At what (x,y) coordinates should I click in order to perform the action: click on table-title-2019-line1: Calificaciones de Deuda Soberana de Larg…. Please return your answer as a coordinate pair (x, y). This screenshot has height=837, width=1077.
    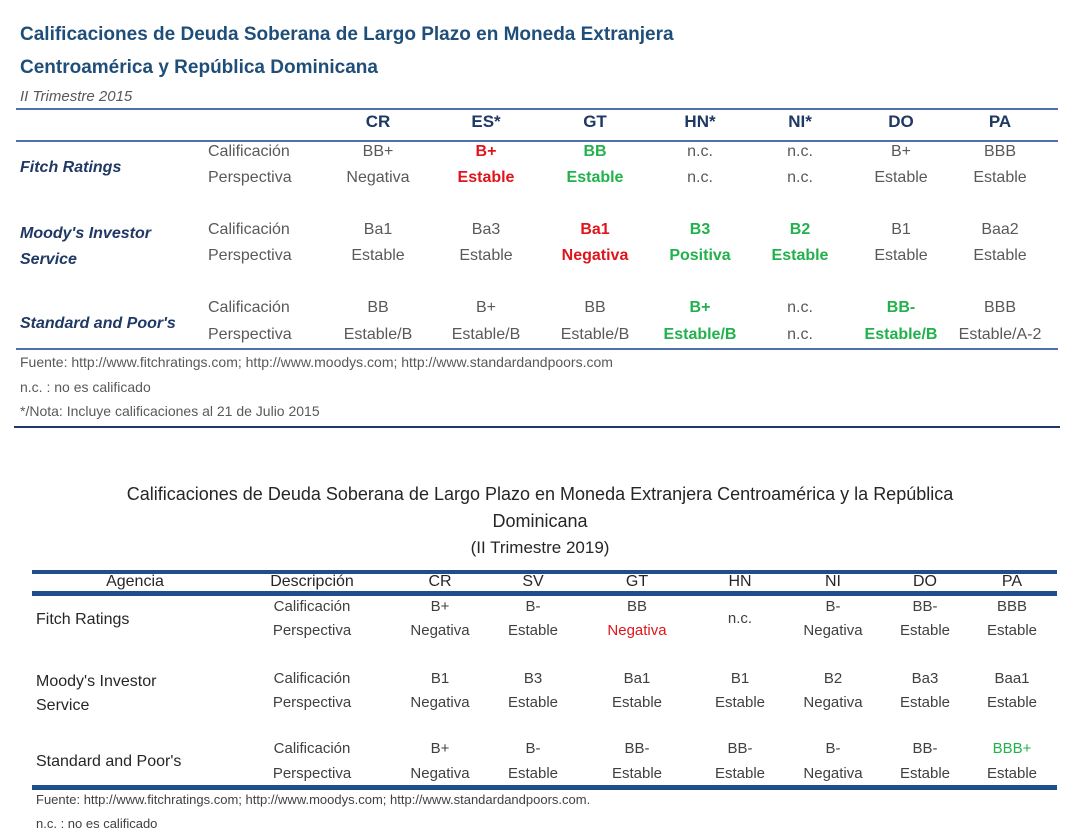
    Looking at the image, I should click on (540, 494).